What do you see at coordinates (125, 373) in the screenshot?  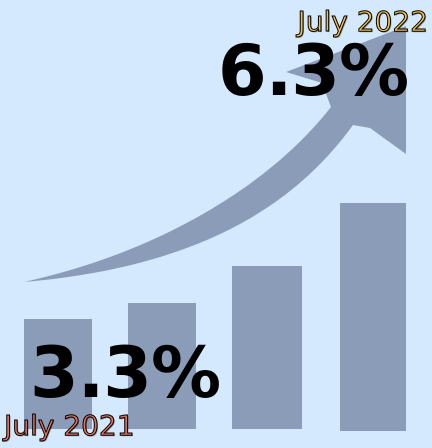 I see `value-2021: 3.3%` at bounding box center [125, 373].